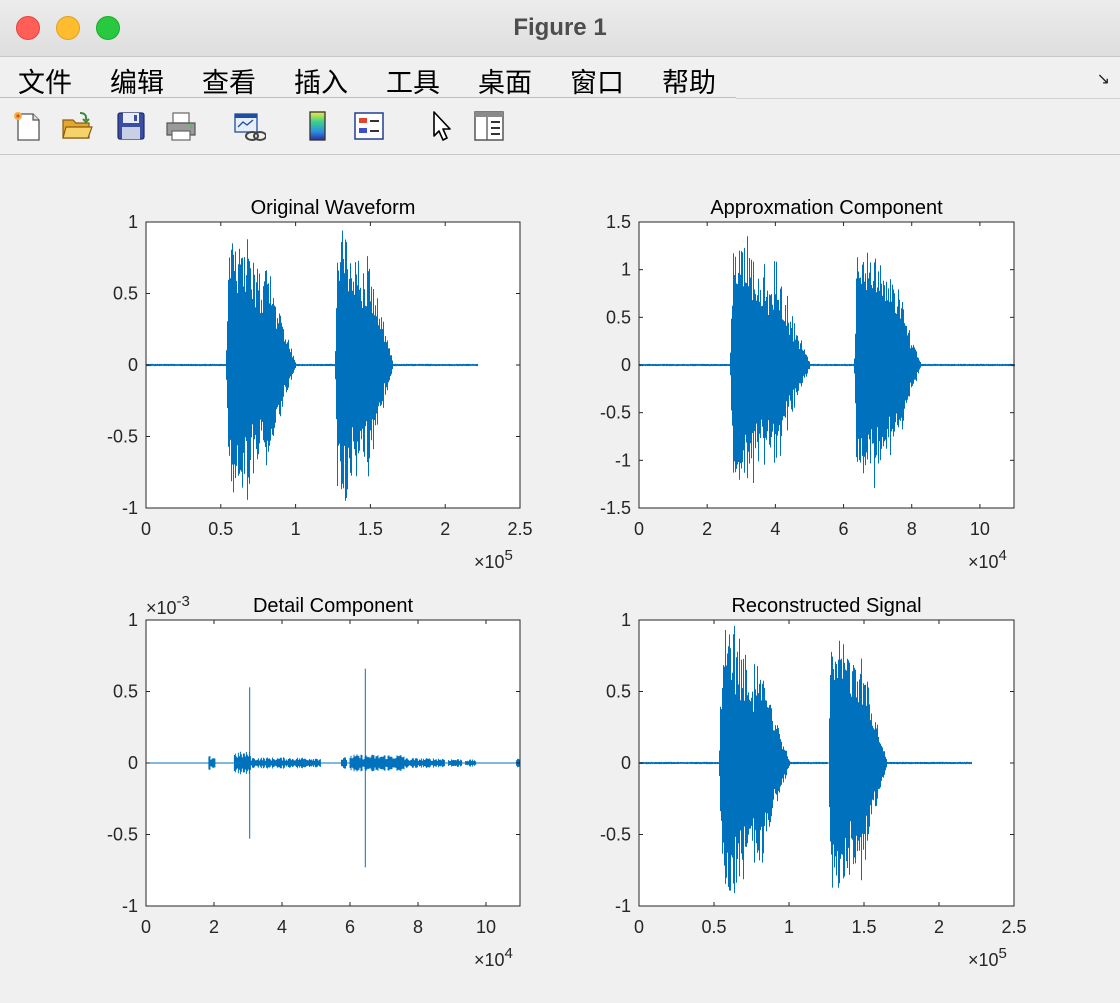 The width and height of the screenshot is (1120, 1003). I want to click on maximize-window-button, so click(108, 28).